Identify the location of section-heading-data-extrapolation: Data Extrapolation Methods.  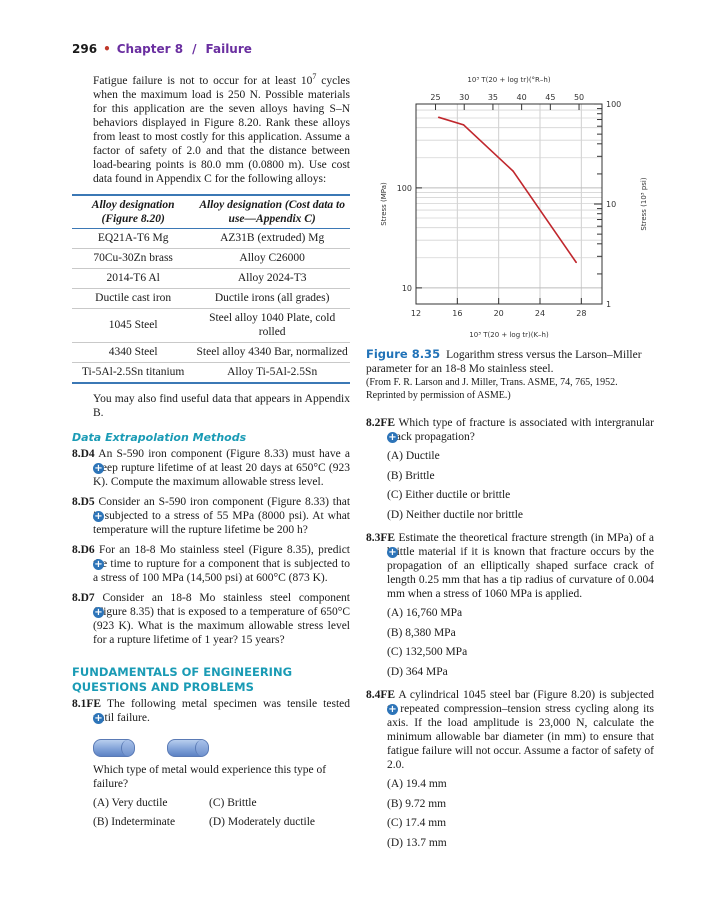
(159, 437).